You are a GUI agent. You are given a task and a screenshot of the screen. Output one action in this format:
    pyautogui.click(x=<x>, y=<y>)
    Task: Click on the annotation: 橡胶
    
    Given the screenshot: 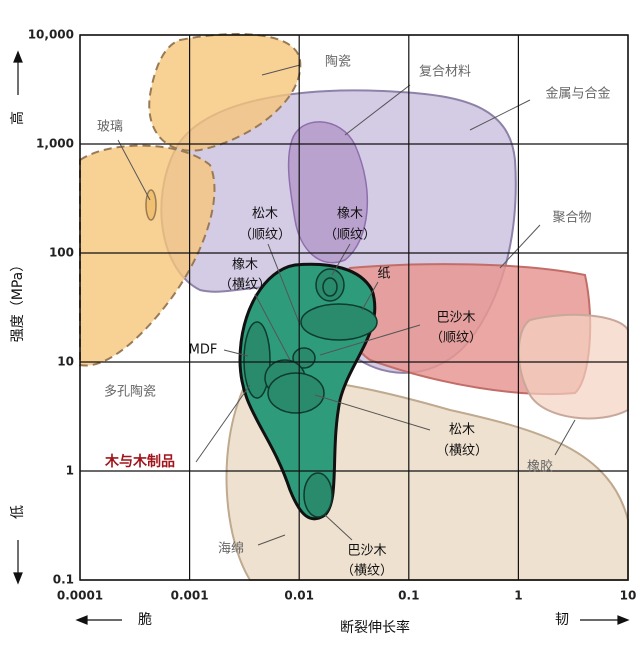 What is the action you would take?
    pyautogui.click(x=540, y=467)
    